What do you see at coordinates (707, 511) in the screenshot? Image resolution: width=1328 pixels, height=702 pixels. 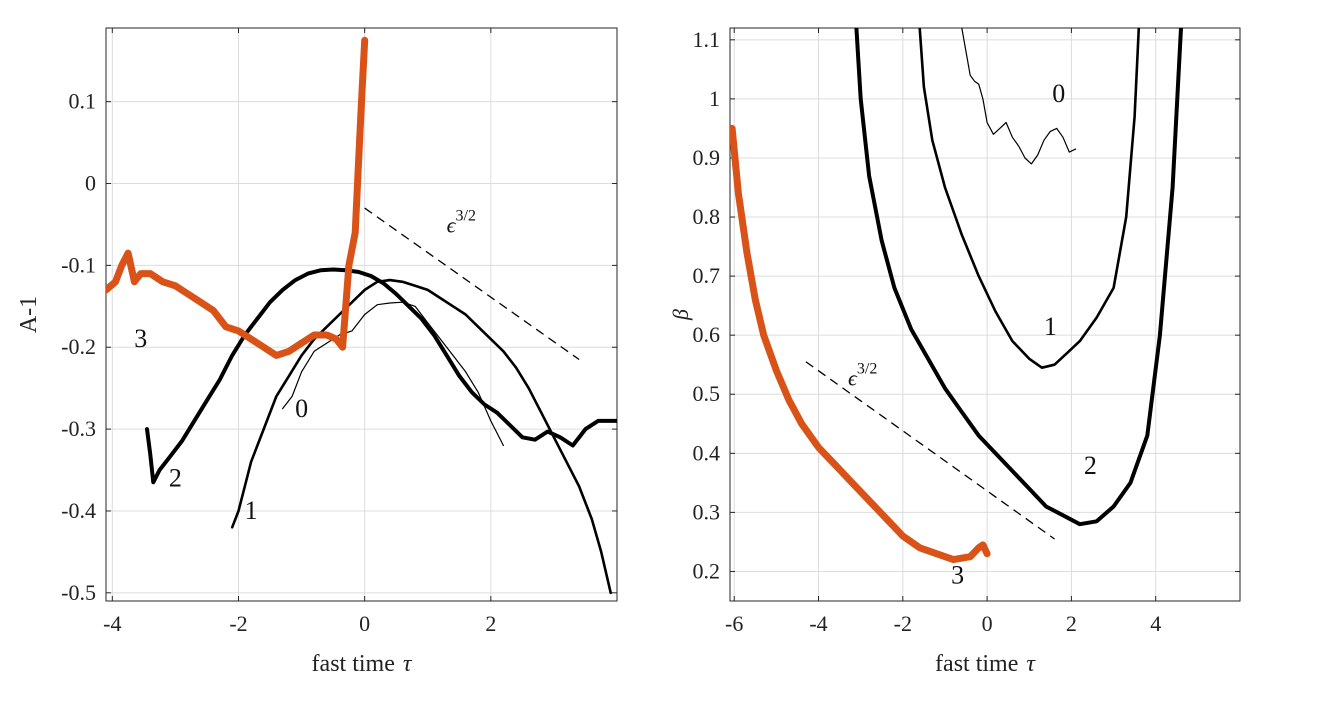 I see `y-tick-label: 0.3` at bounding box center [707, 511].